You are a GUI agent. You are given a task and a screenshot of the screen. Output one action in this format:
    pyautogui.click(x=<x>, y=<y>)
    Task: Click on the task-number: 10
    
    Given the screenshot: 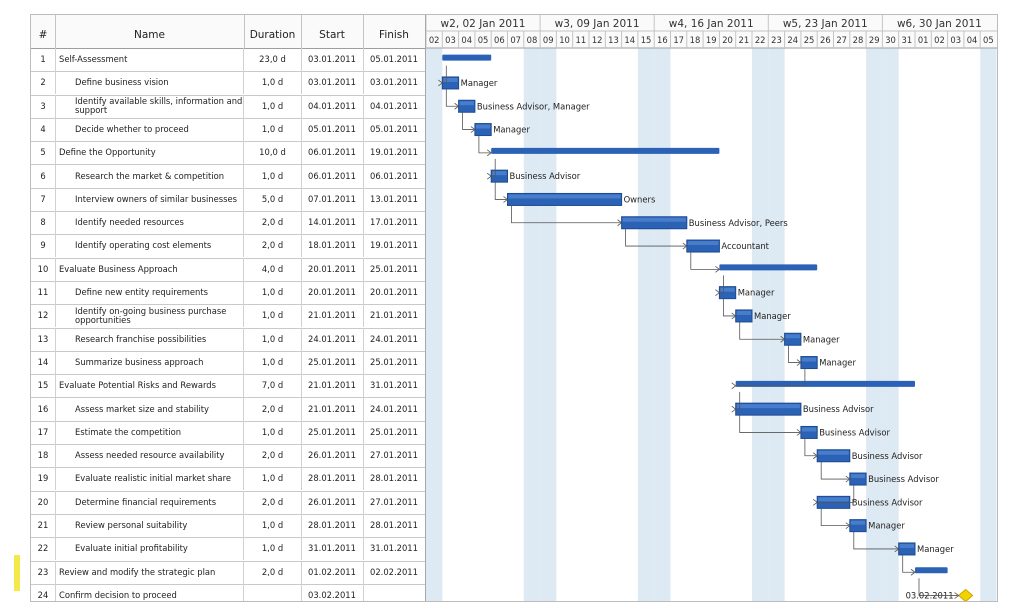 What is the action you would take?
    pyautogui.click(x=43, y=269)
    